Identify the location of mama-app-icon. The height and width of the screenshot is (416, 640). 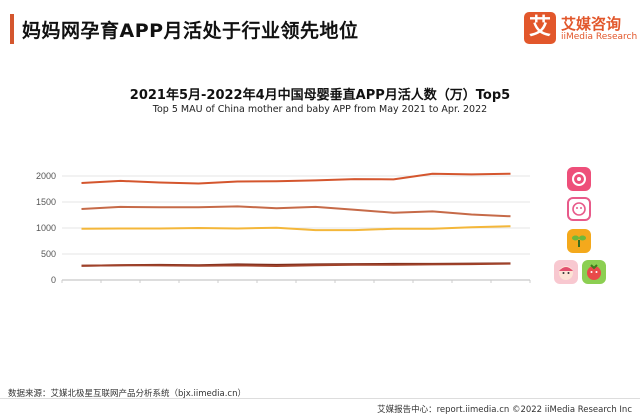
(579, 179).